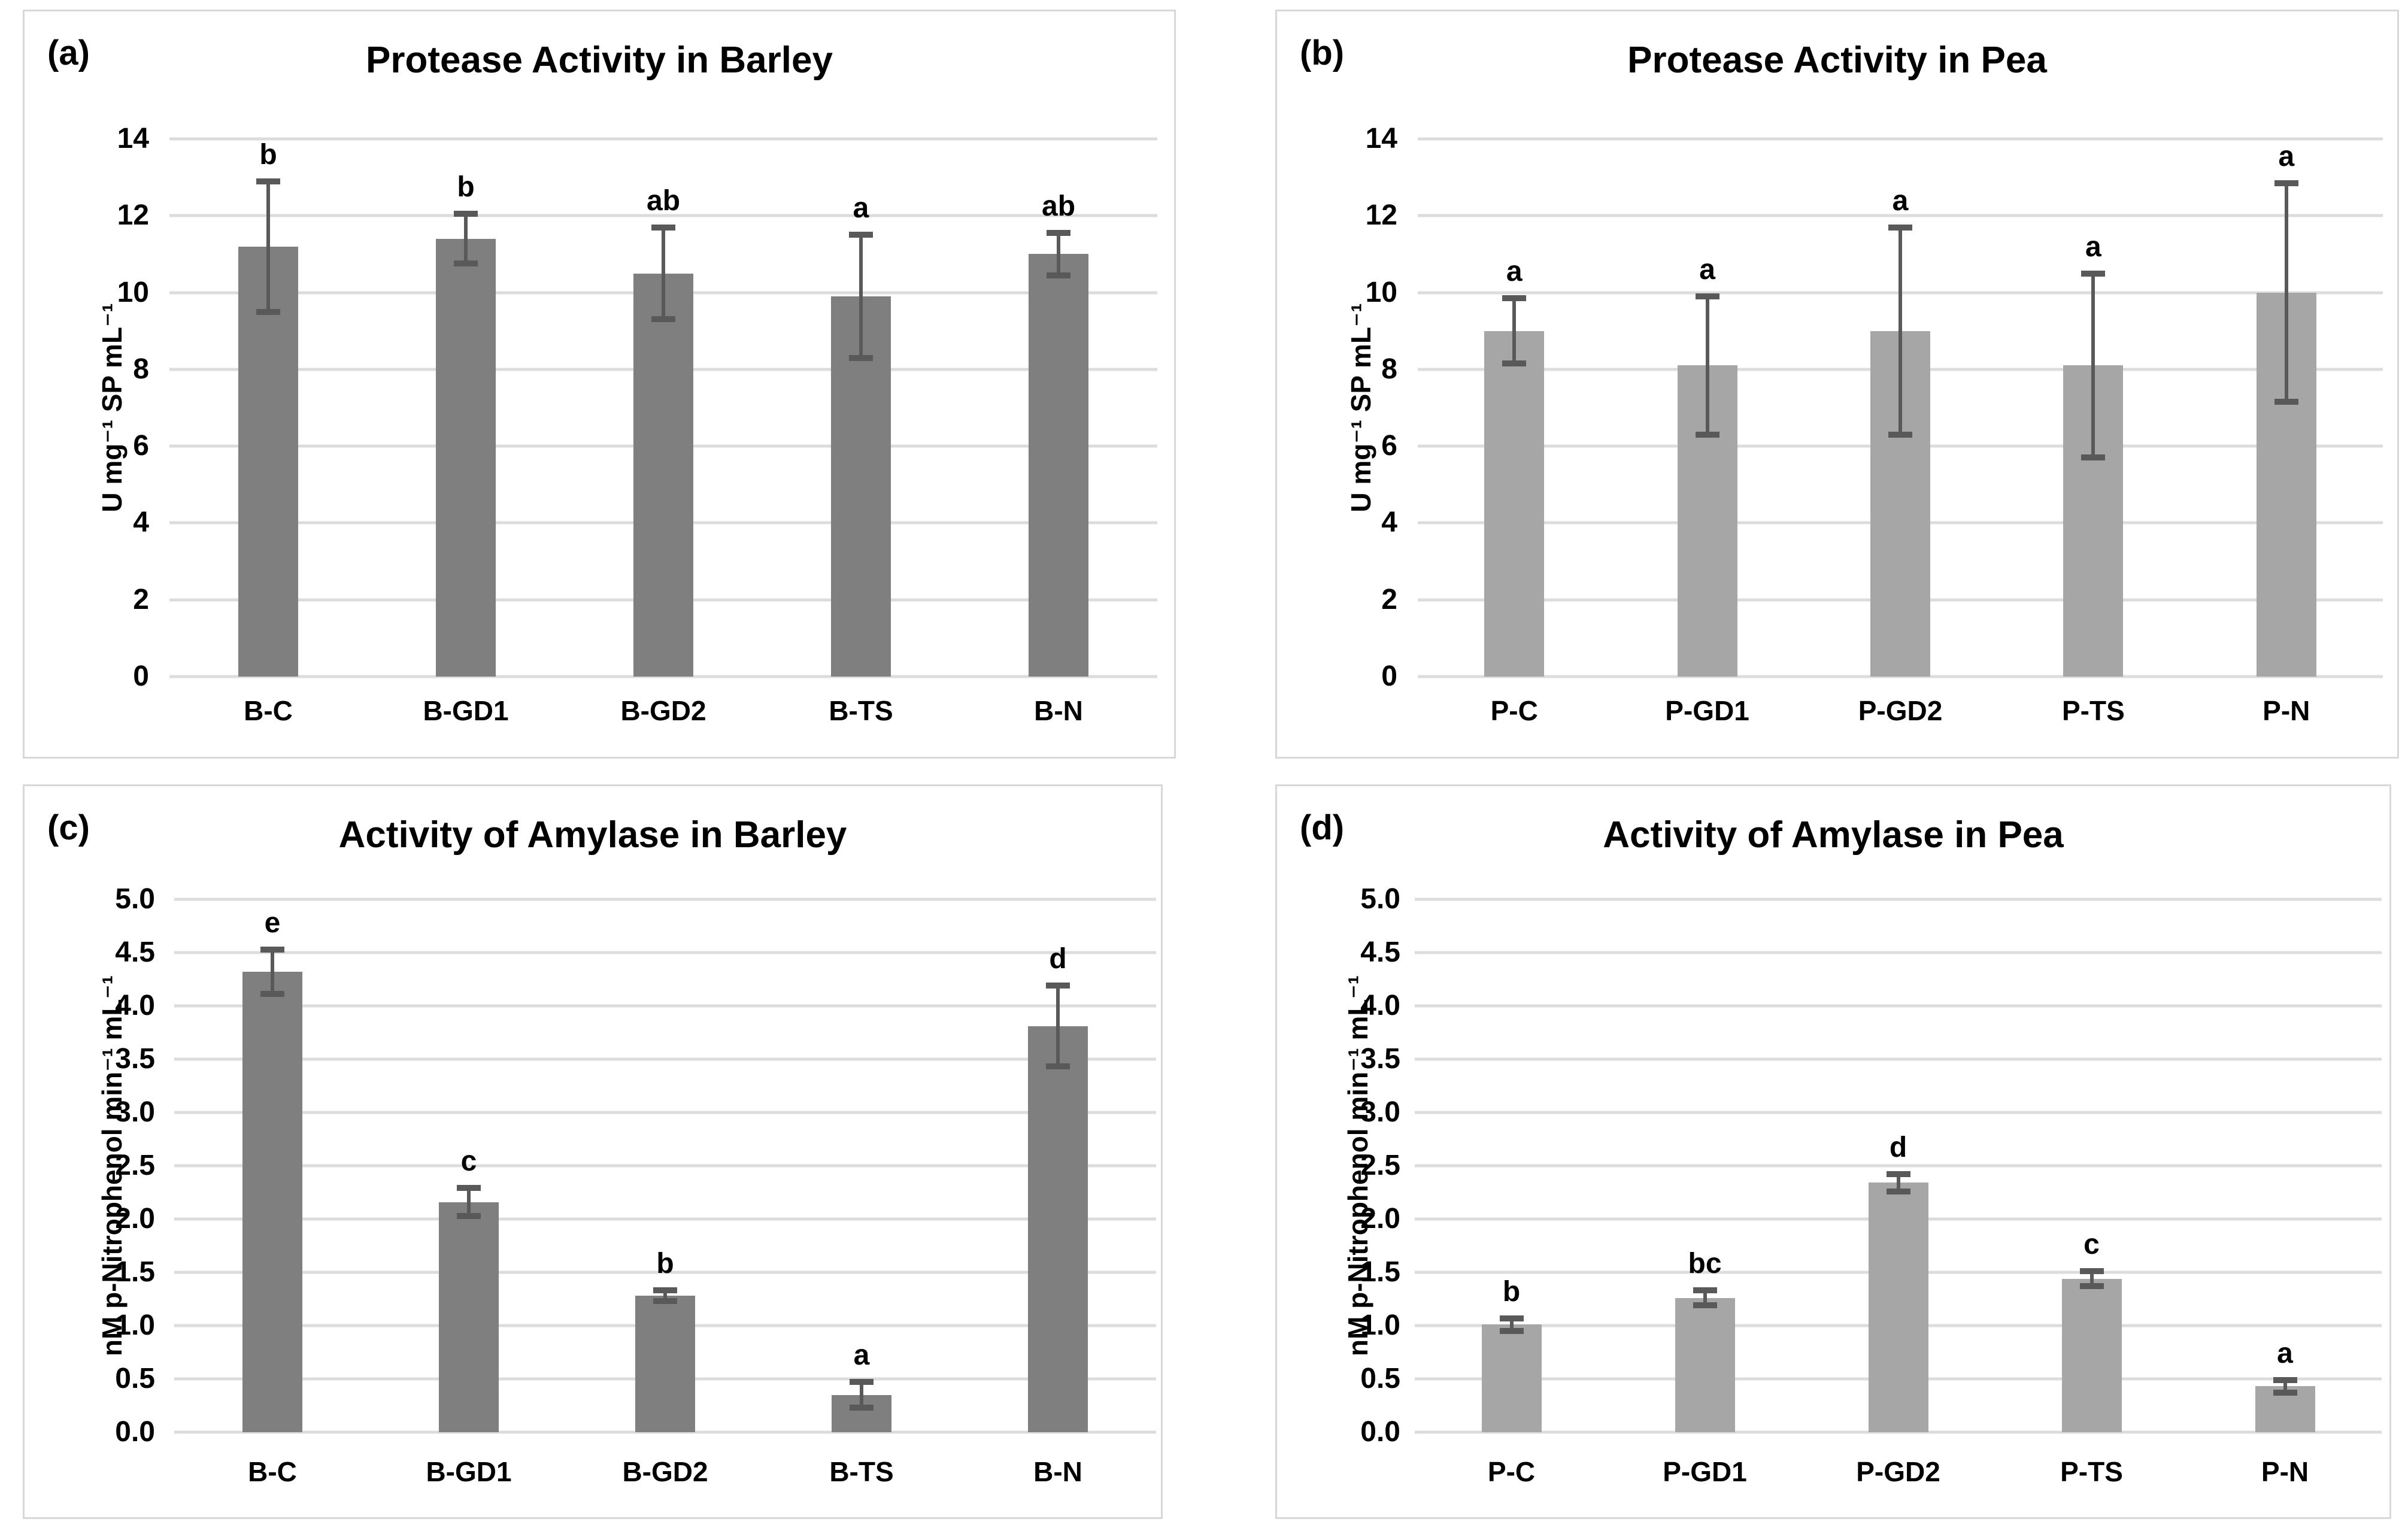 The width and height of the screenshot is (2408, 1522). I want to click on error-bar-B-GD2, so click(665, 1296).